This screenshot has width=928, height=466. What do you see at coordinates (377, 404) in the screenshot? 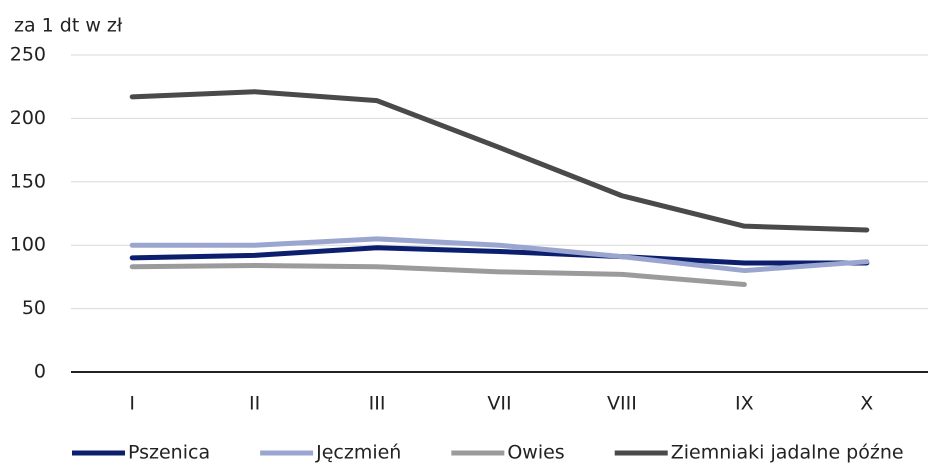
I see `x-tick-label: III` at bounding box center [377, 404].